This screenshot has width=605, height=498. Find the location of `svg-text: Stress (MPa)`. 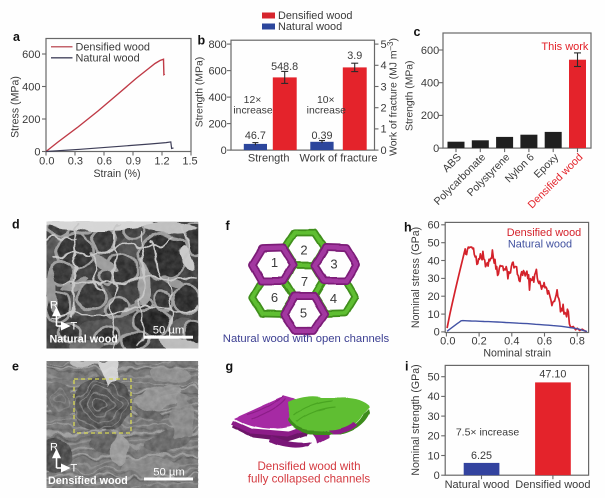

svg-text: Stress (MPa) is located at coordinates (16, 107).